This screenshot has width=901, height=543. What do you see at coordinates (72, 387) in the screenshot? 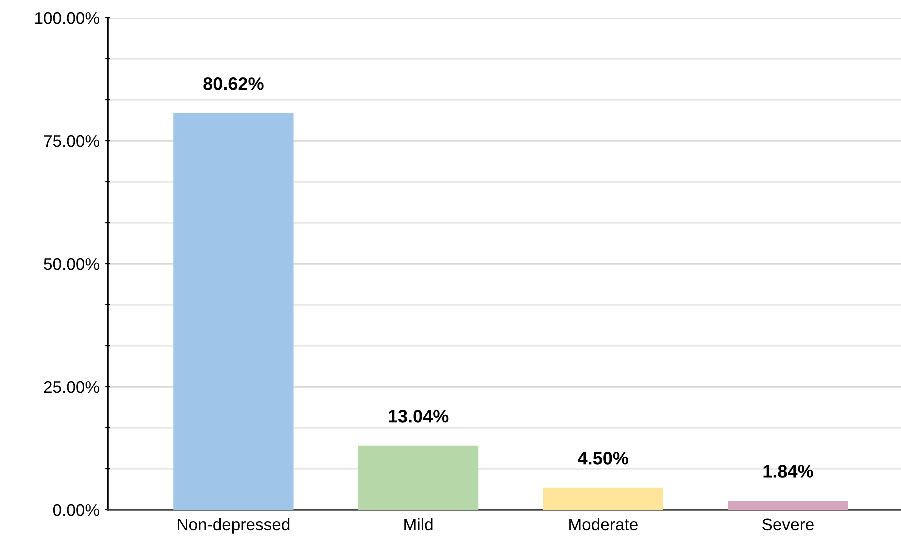
I see `y-tick-label: 25.00%` at bounding box center [72, 387].